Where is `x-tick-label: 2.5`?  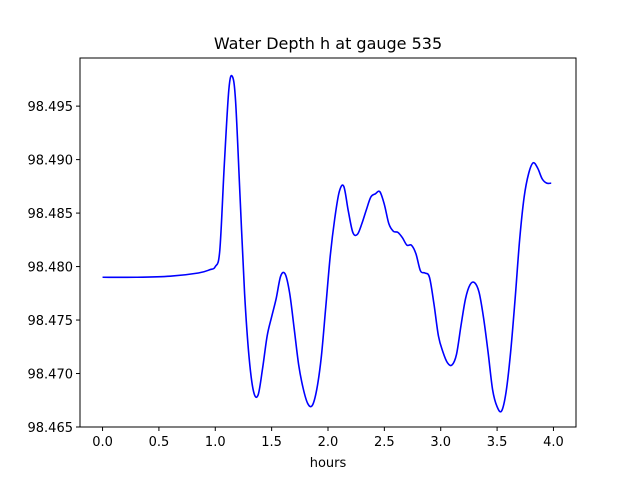 x-tick-label: 2.5 is located at coordinates (384, 442).